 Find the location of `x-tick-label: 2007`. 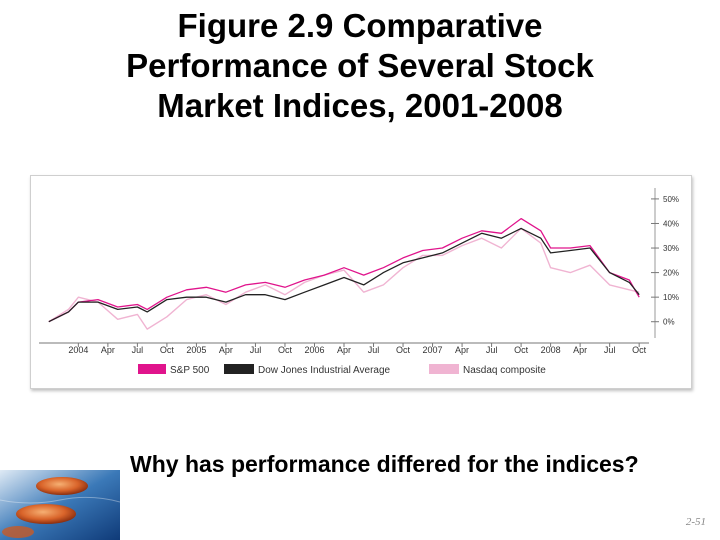

x-tick-label: 2007 is located at coordinates (433, 350).